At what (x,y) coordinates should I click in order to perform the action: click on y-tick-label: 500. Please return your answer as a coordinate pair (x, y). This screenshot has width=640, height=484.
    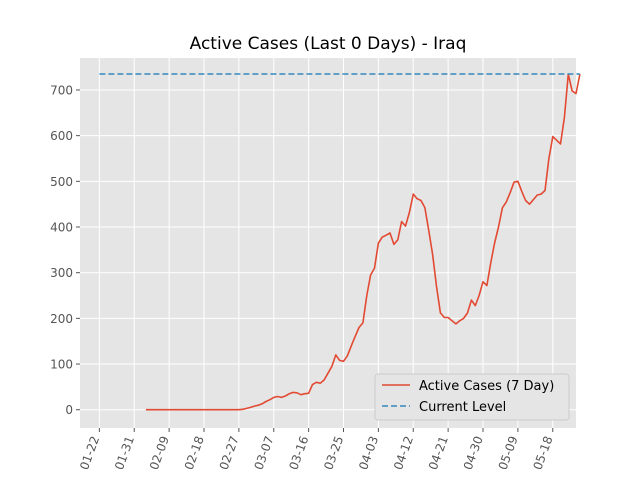
    Looking at the image, I should click on (61, 182).